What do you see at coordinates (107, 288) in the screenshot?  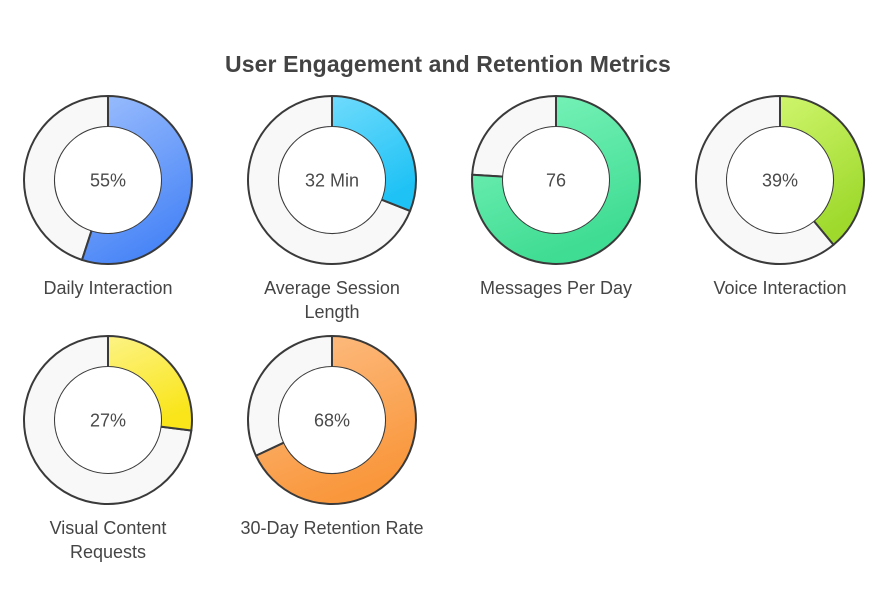 I see `donut-category-label: Daily Interaction` at bounding box center [107, 288].